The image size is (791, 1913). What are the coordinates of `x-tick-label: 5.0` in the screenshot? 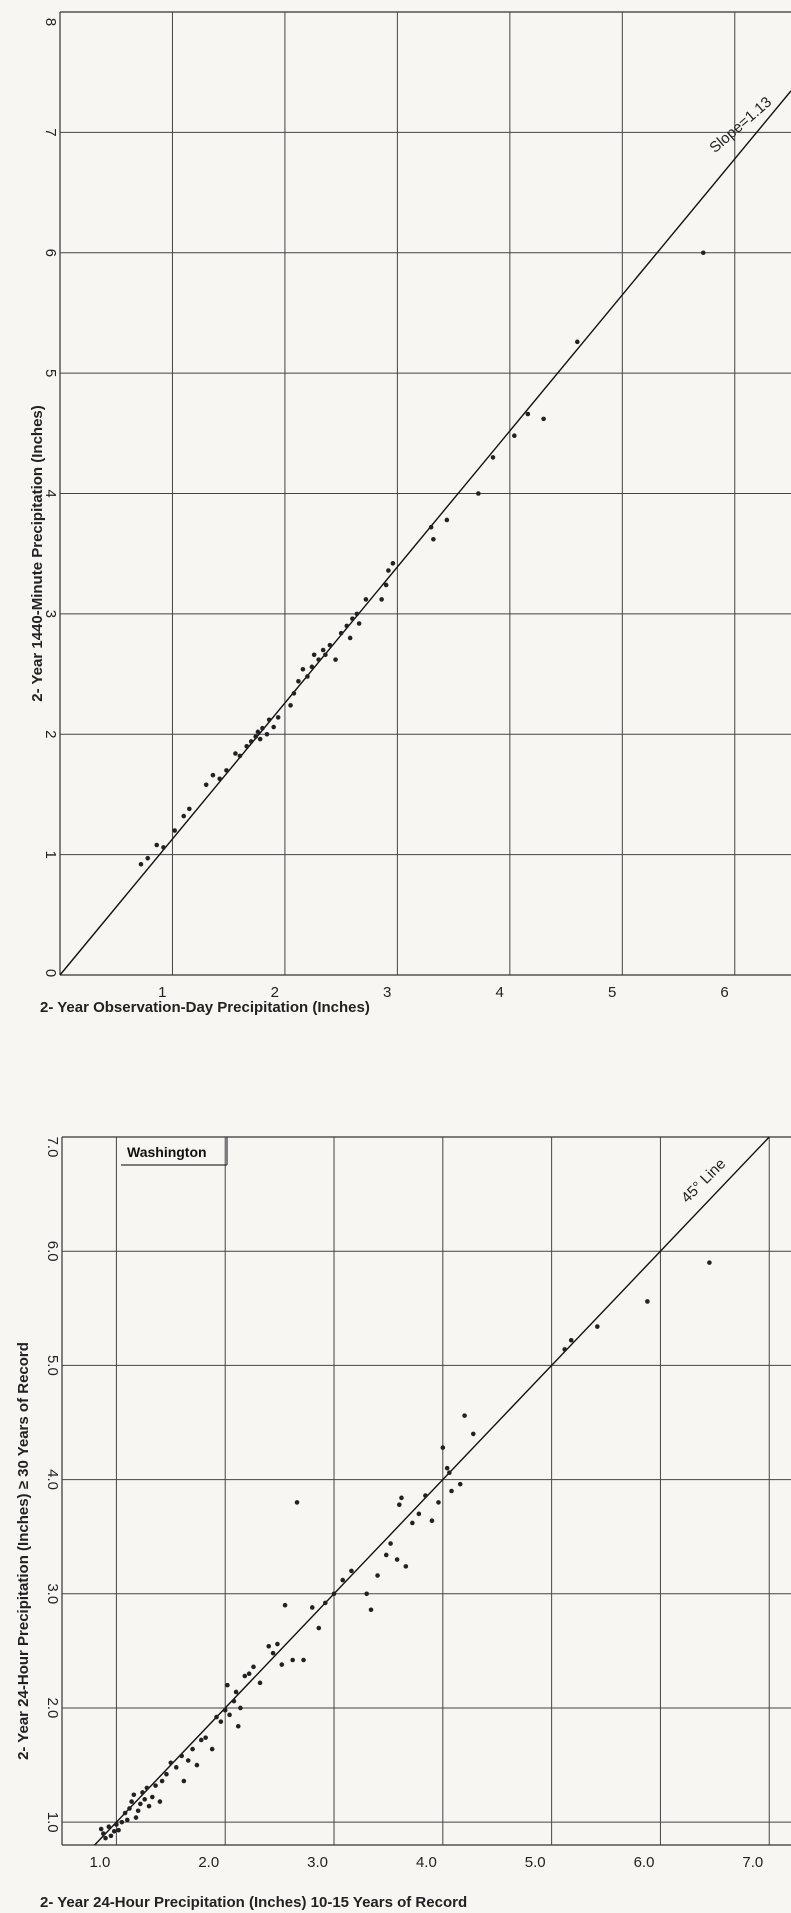 It's located at (535, 1862).